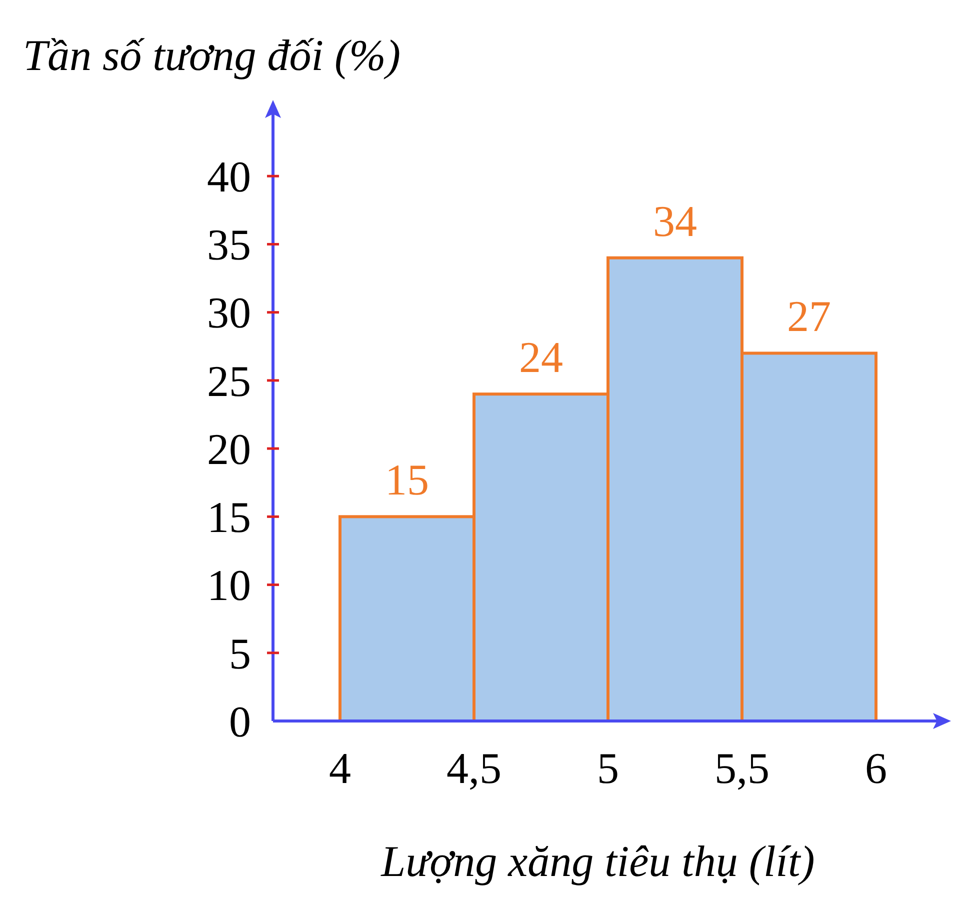 This screenshot has width=956, height=901. I want to click on y-tick-label: 0, so click(240, 721).